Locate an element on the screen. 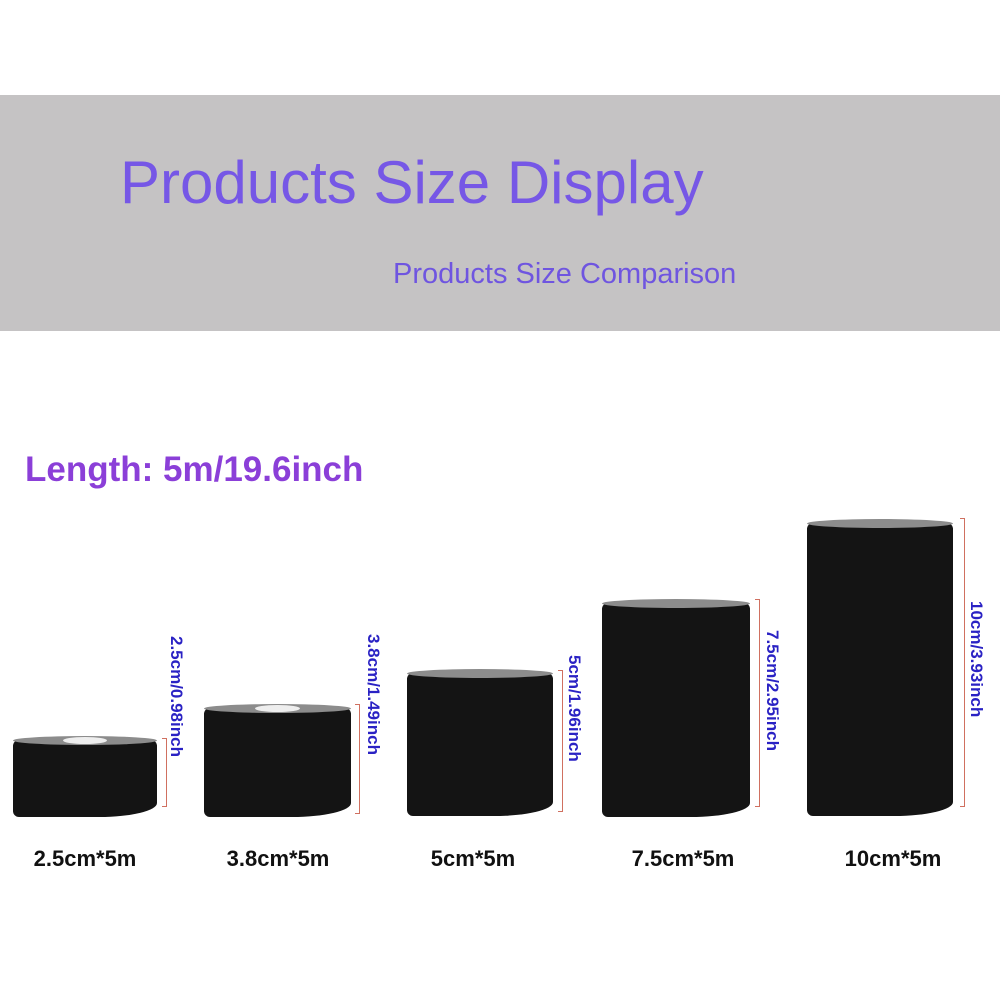  tape-roll-5cm is located at coordinates (480, 742).